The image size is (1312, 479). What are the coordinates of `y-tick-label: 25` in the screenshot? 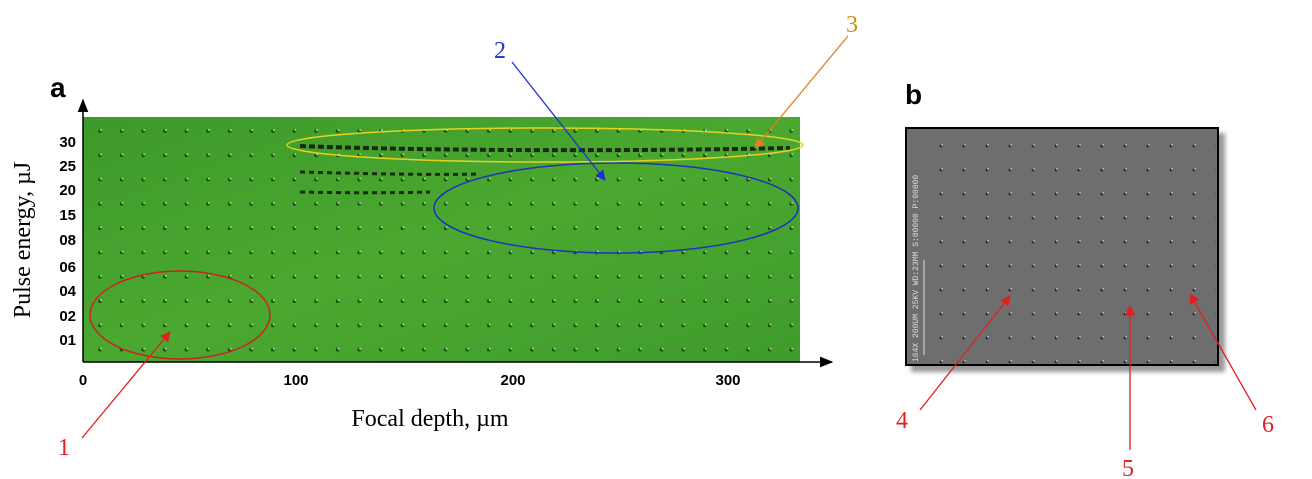 It's located at (67, 166).